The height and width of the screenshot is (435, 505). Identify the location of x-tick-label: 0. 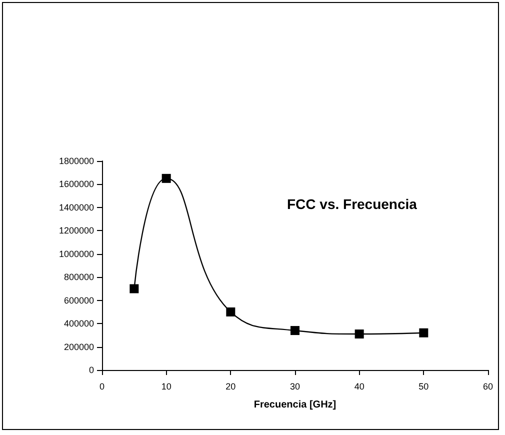
(102, 387).